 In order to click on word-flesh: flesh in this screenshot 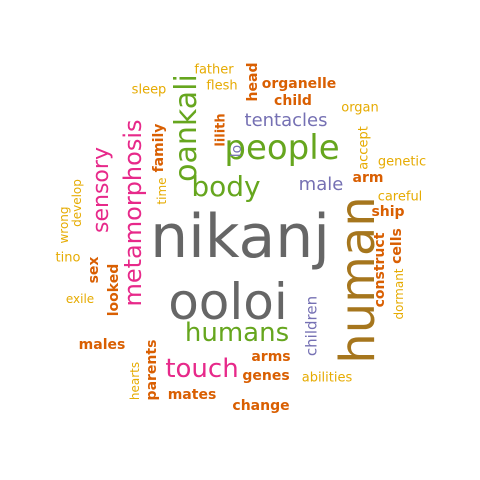, I will do `click(222, 86)`.